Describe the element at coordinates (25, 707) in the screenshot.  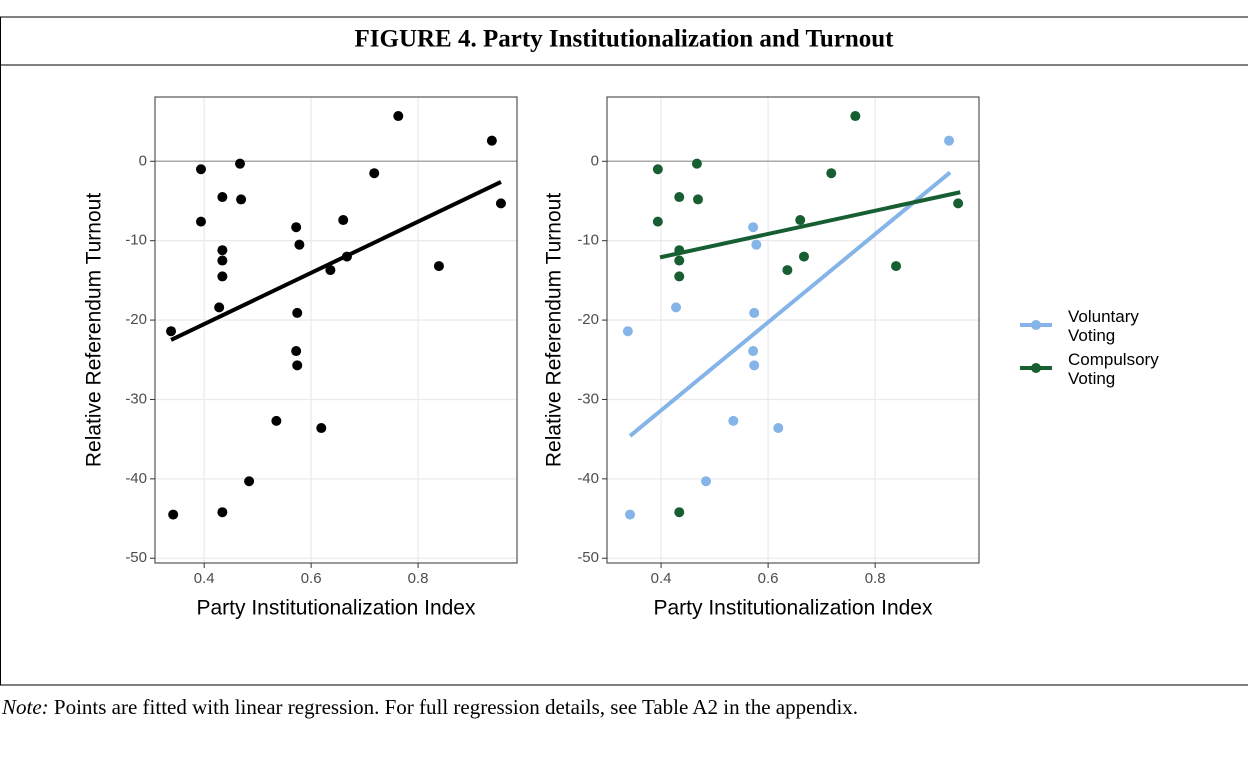
I see `note-label: Note:` at that location.